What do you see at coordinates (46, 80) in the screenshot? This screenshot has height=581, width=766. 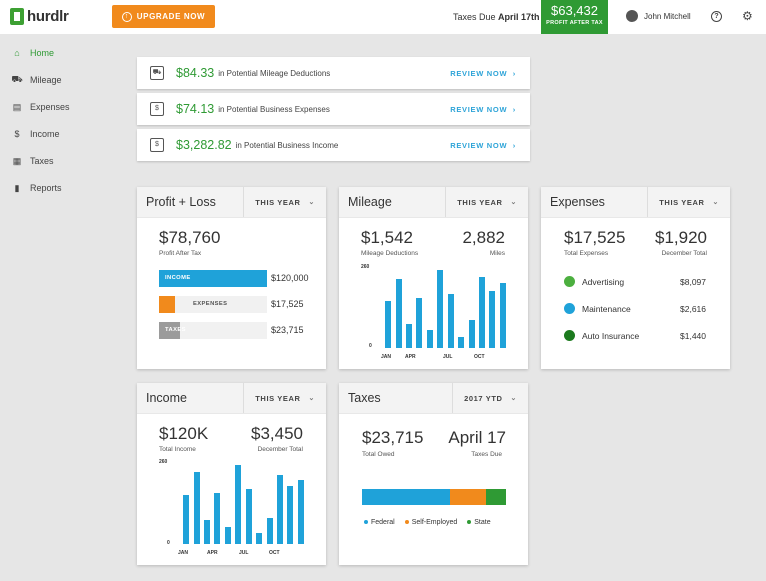 I see `sidebar-item-label: Mileage` at bounding box center [46, 80].